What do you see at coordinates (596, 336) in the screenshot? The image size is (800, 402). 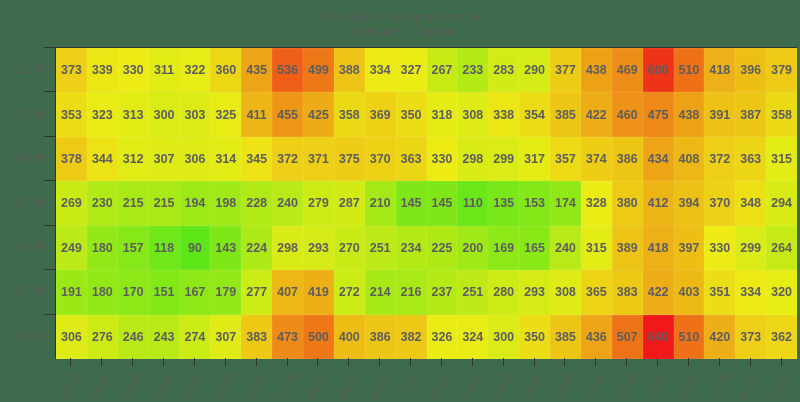 I see `heatmap-cell: 436` at bounding box center [596, 336].